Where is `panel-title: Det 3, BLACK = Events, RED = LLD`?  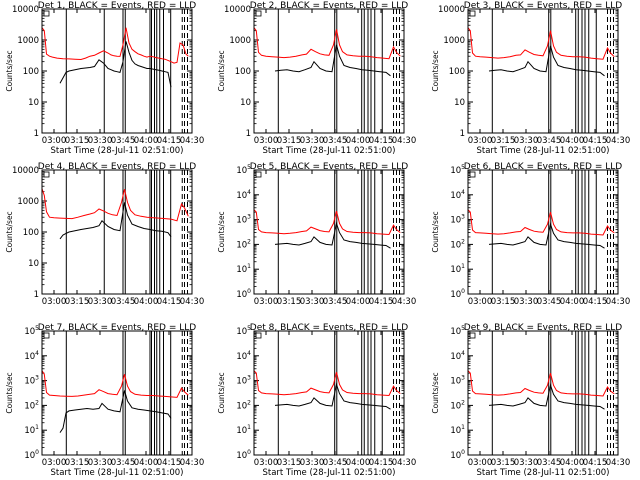 panel-title: Det 3, BLACK = Events, RED = LLD is located at coordinates (543, 6).